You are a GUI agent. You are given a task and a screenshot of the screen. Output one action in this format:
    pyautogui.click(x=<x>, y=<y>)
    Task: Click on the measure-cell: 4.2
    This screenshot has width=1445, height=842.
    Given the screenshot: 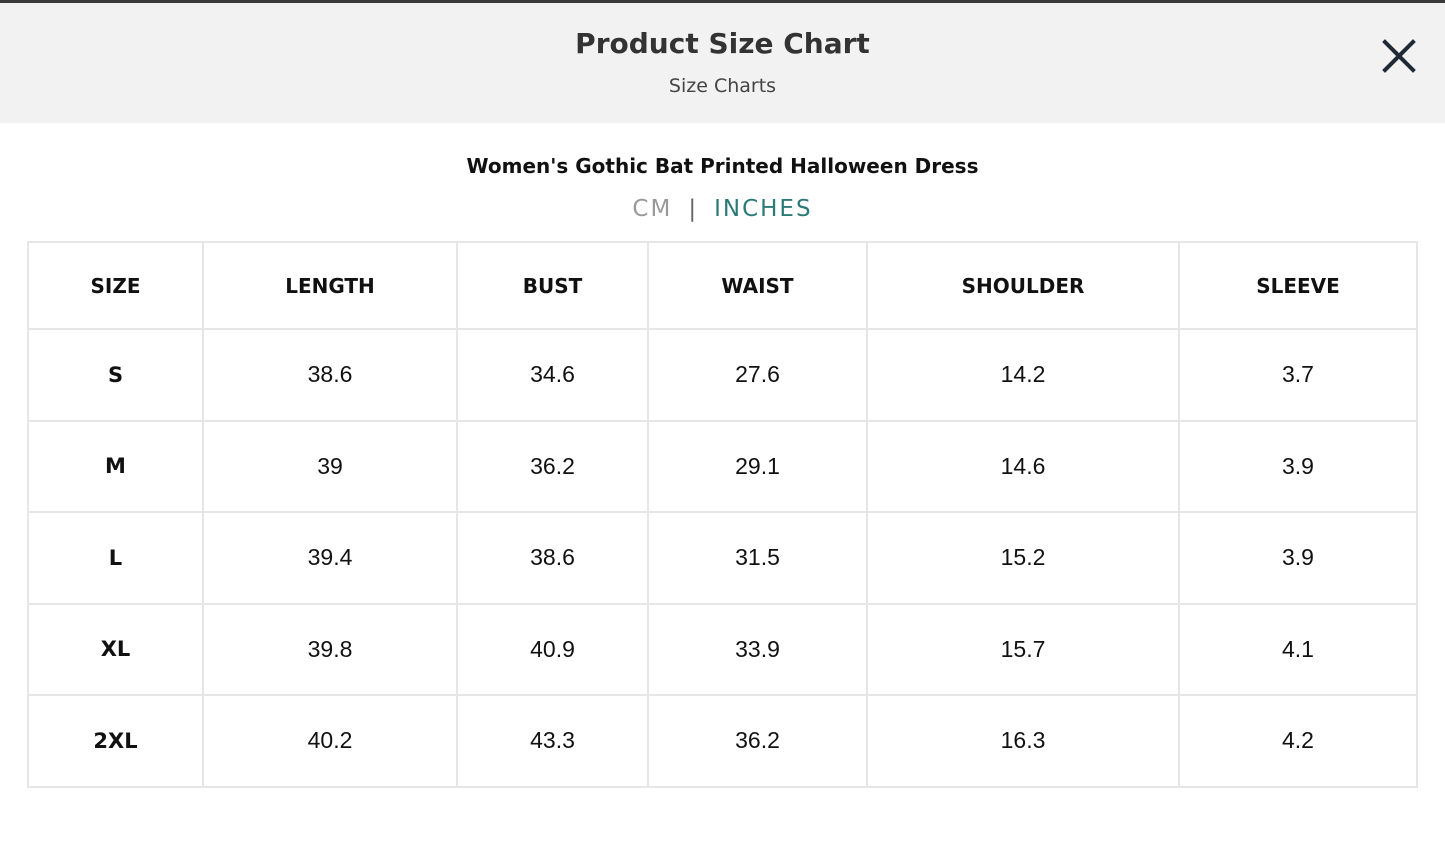 What is the action you would take?
    pyautogui.click(x=1298, y=741)
    